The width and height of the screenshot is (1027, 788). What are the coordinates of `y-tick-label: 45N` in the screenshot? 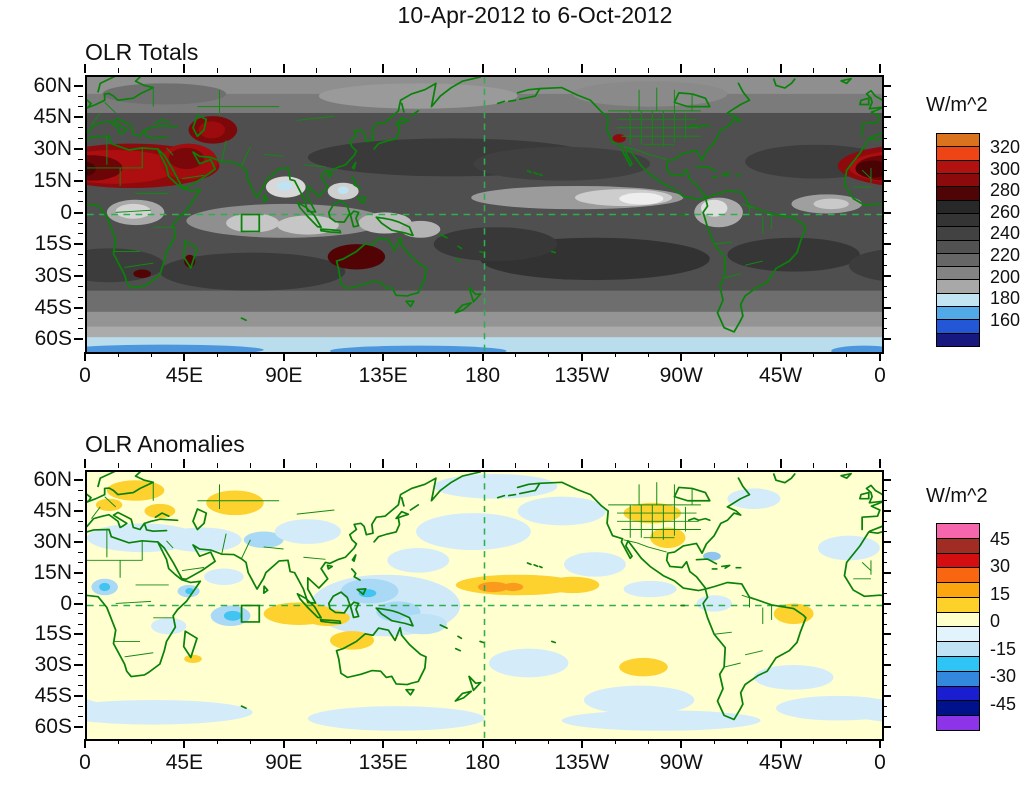 It's located at (52, 511).